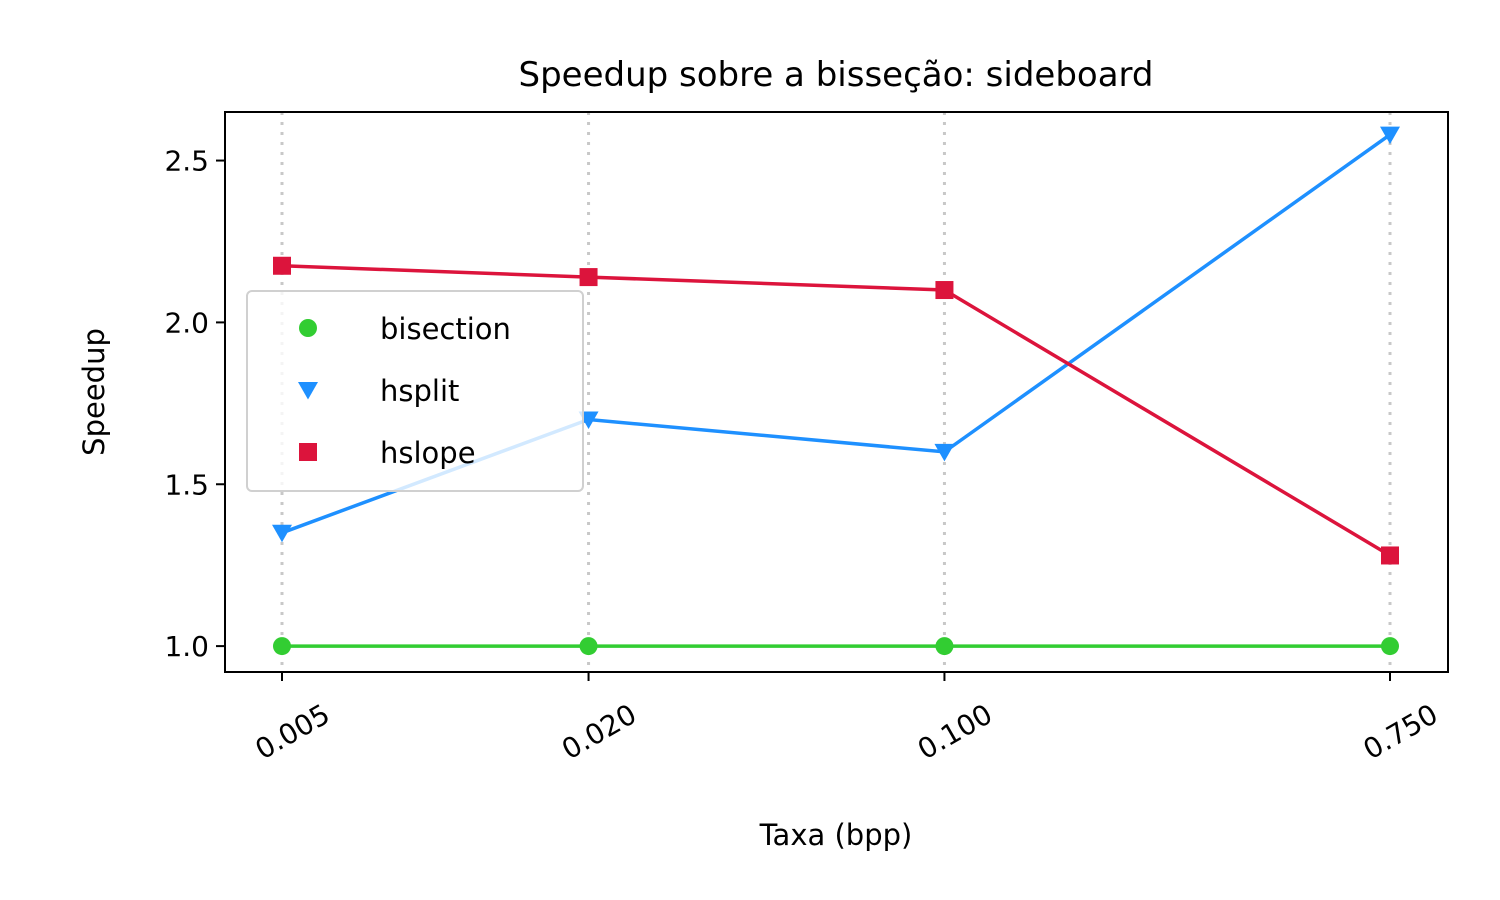 This screenshot has height=900, width=1500. Describe the element at coordinates (194, 404) in the screenshot. I see `y-axis: 1.0 1.5 2.0 2.5` at that location.